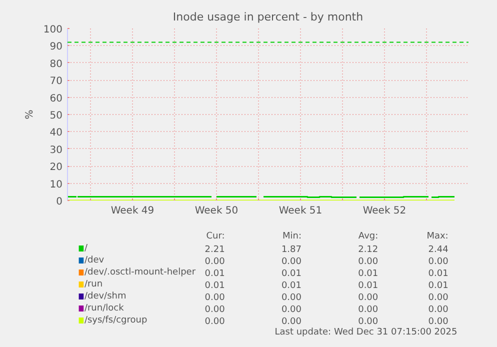 This screenshot has height=347, width=497. Describe the element at coordinates (292, 237) in the screenshot. I see `text: Min:` at that location.